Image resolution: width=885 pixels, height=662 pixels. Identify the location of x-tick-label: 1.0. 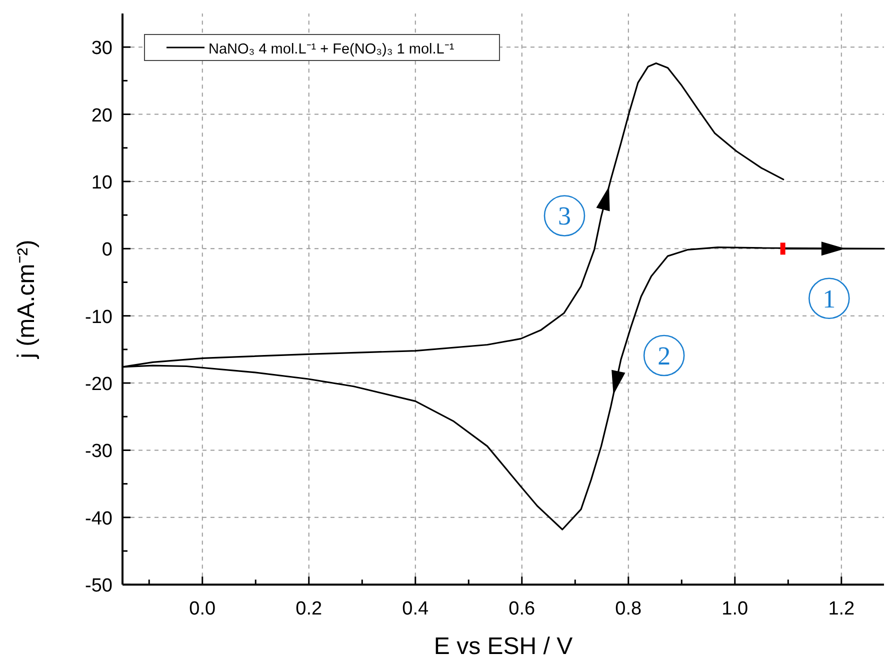
(735, 609).